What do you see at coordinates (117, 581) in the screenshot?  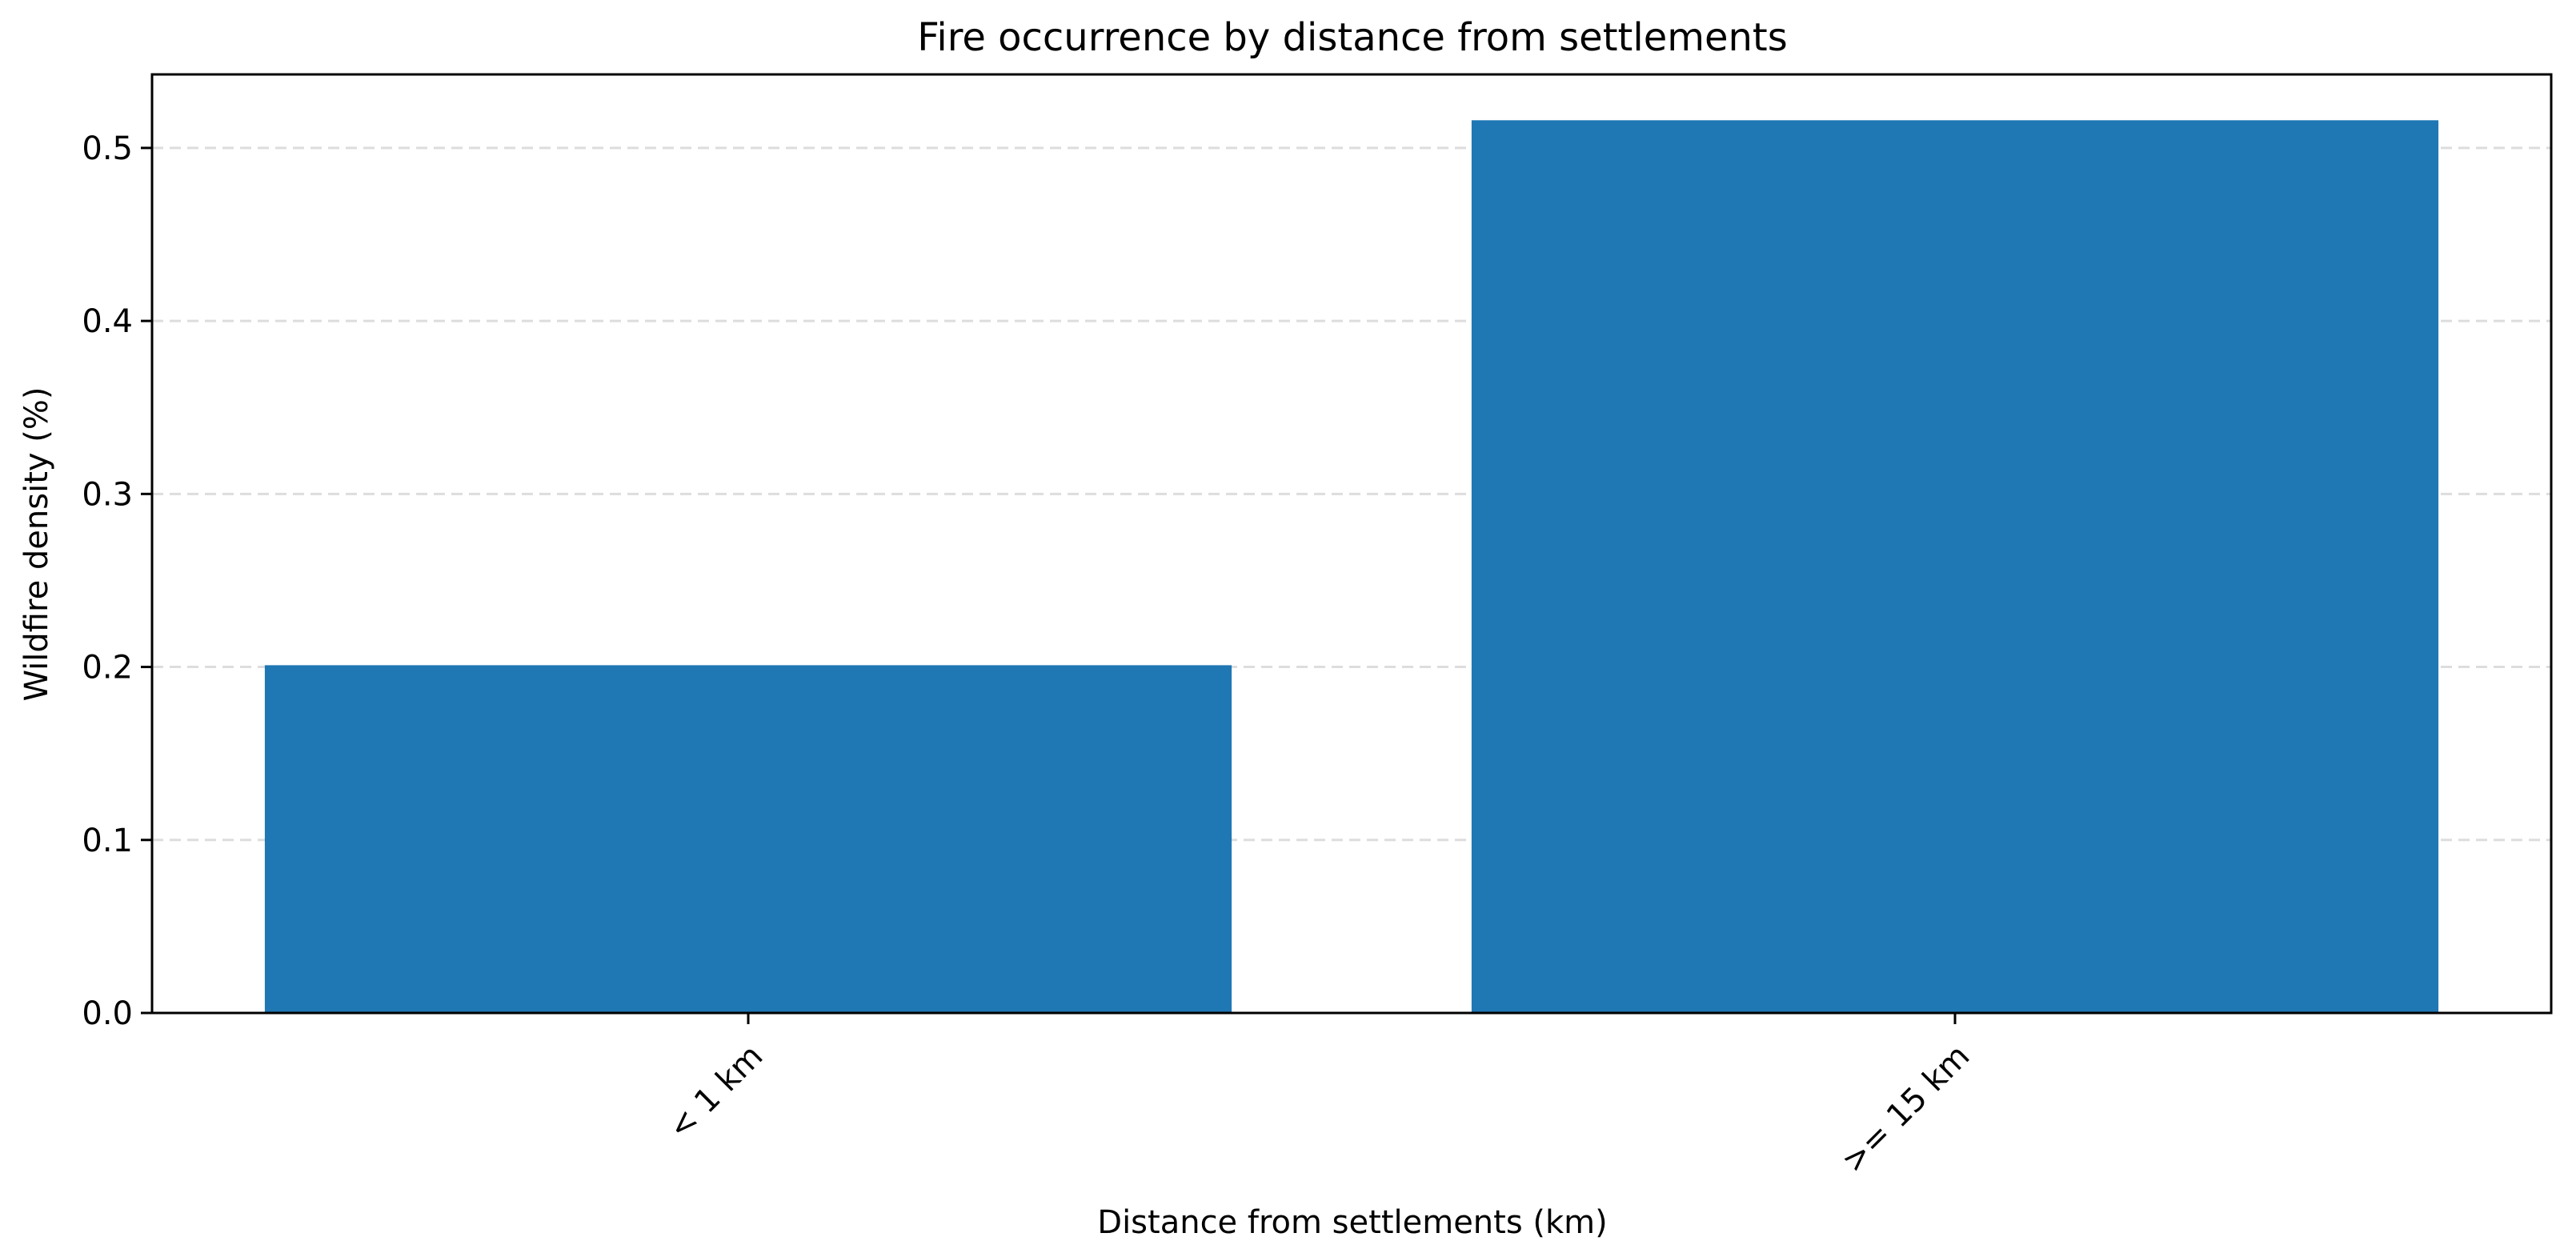 I see `y-axis: 0.0 0.1 0.2 0.3 0.4 0.5` at bounding box center [117, 581].